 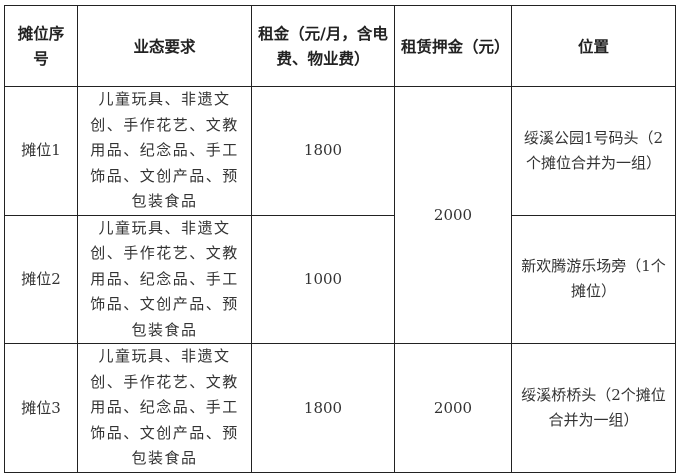 I want to click on stall-location: 绥溪桥桥头（2个摊位合并为一组）, so click(x=593, y=408).